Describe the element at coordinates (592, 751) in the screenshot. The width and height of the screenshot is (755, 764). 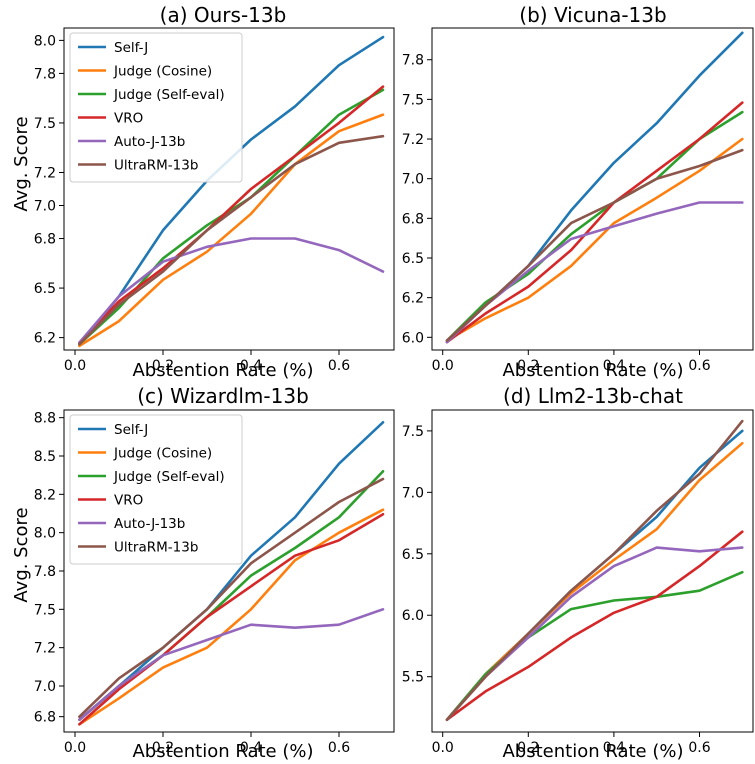
I see `panel-d-xlabel: Abstention Rate (%)` at that location.